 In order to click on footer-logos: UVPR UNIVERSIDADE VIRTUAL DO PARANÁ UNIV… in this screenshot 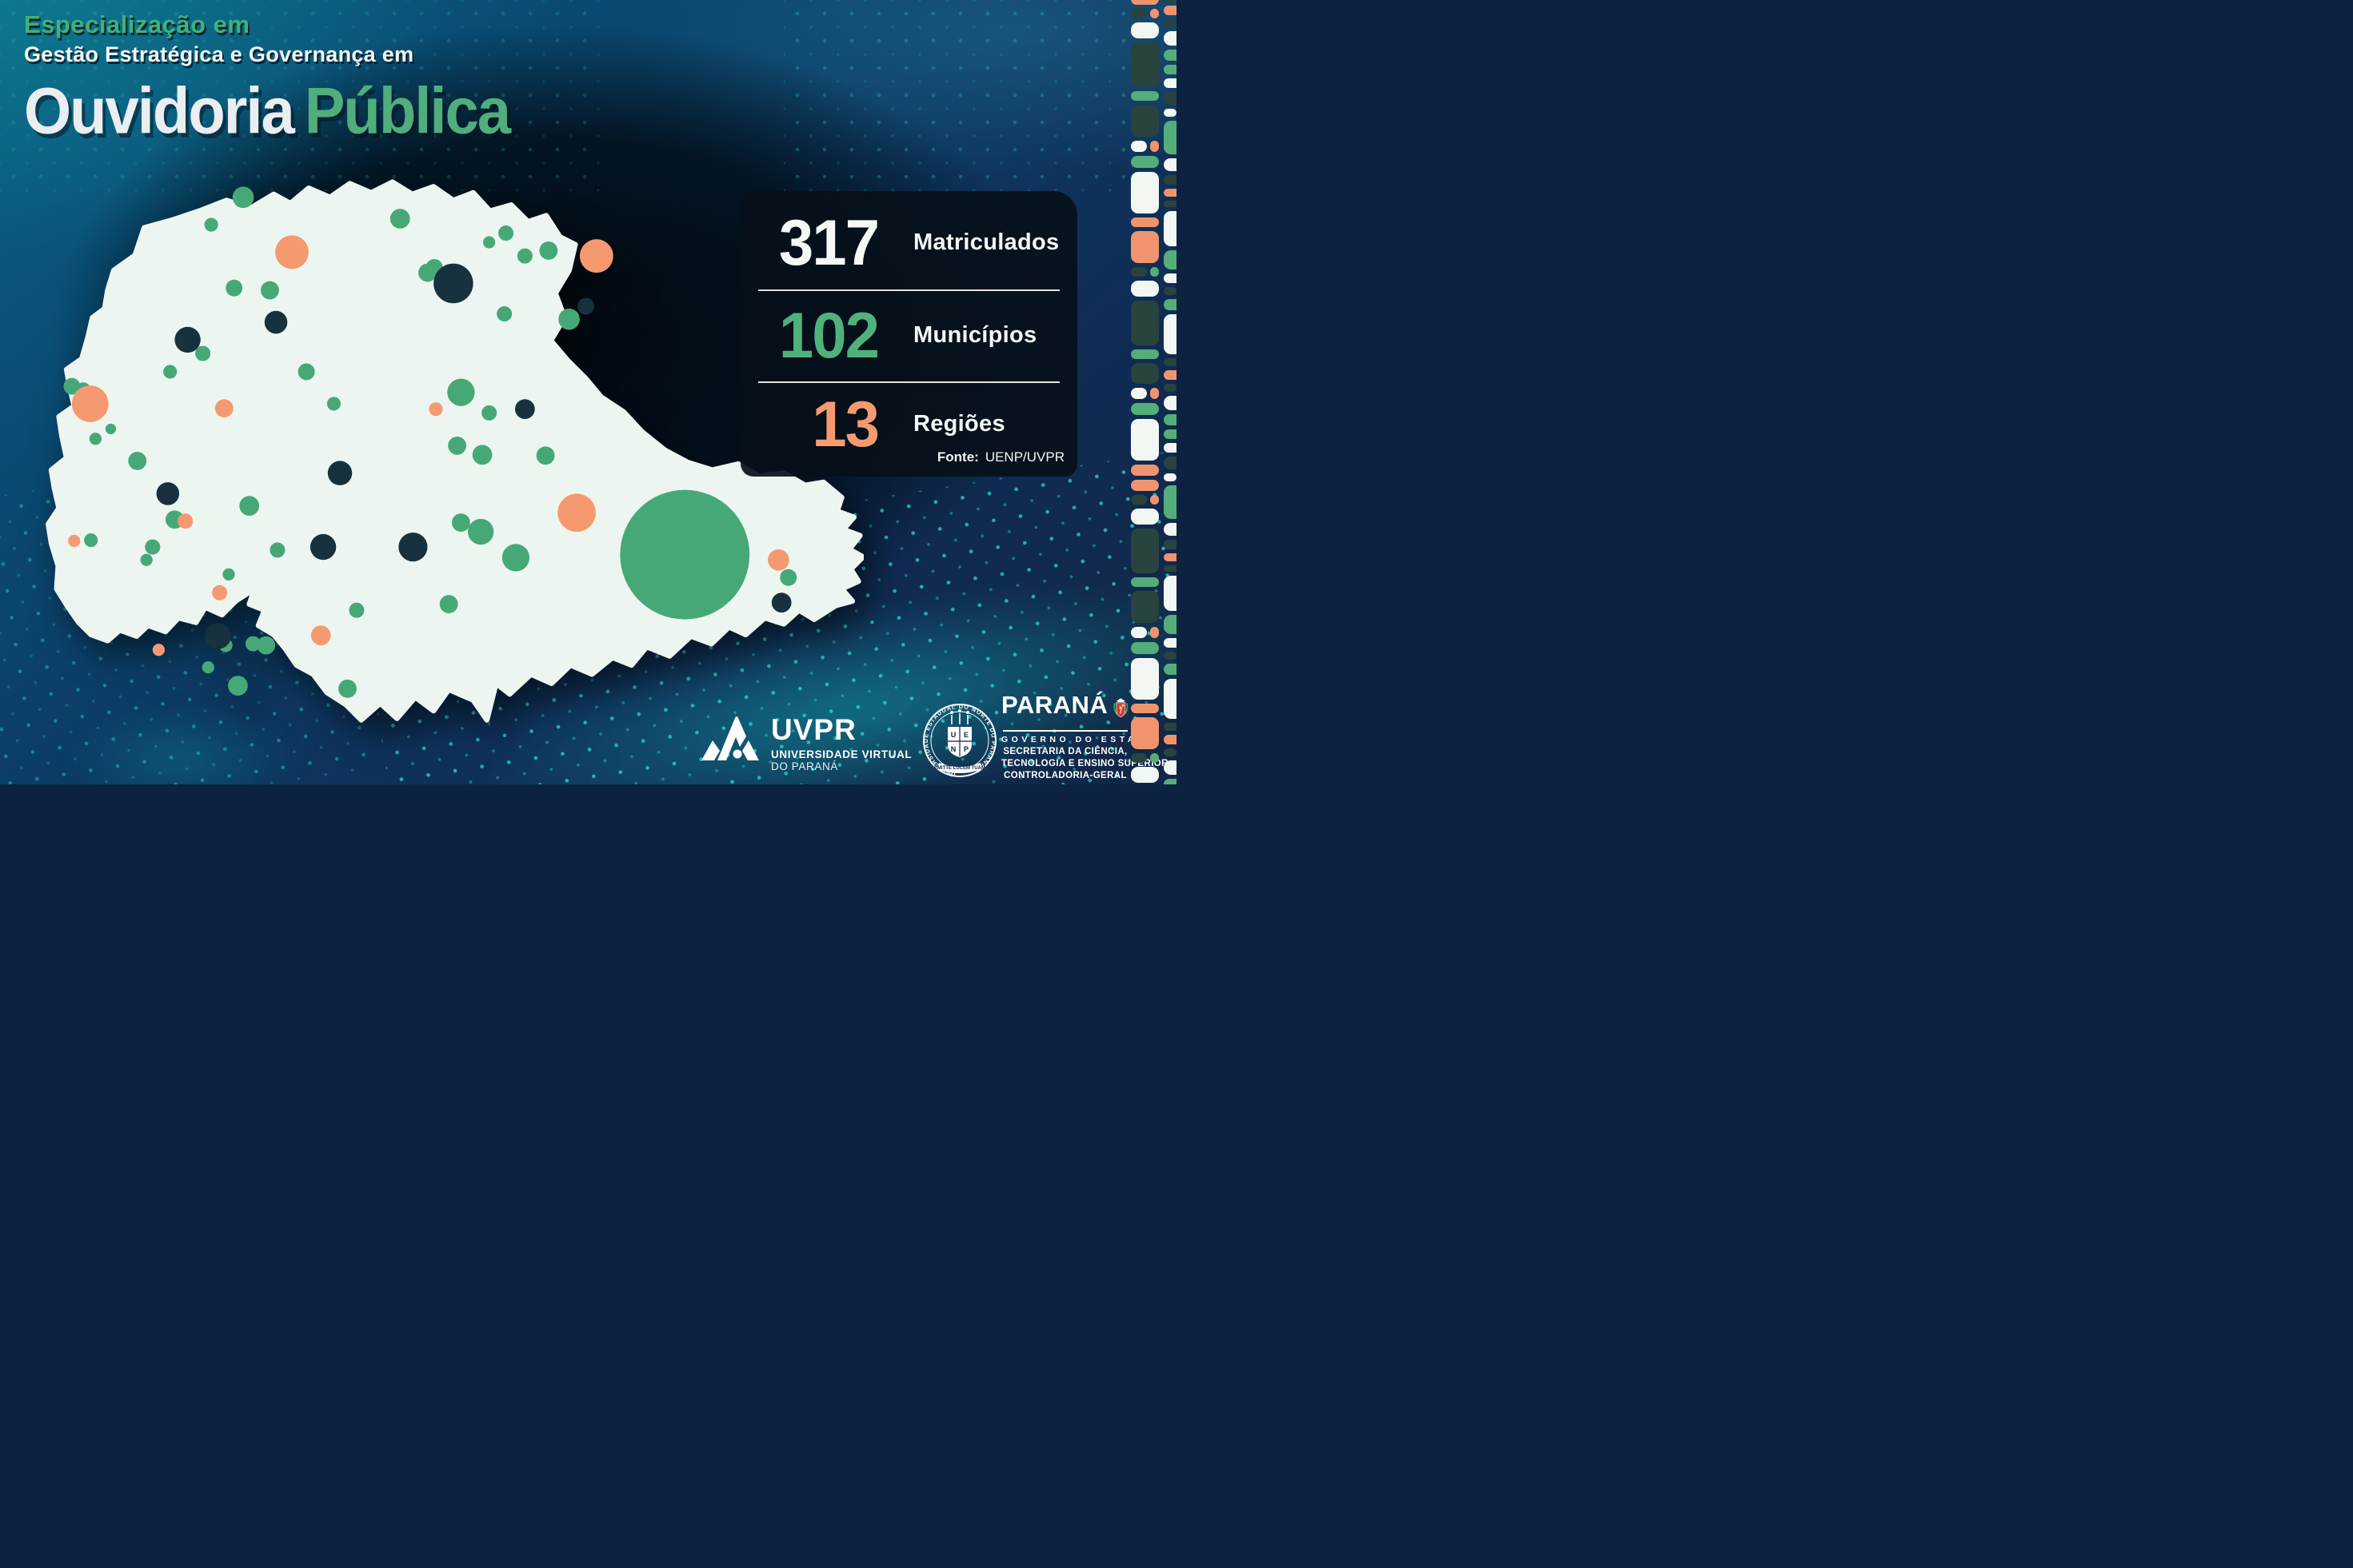, I will do `click(588, 732)`.